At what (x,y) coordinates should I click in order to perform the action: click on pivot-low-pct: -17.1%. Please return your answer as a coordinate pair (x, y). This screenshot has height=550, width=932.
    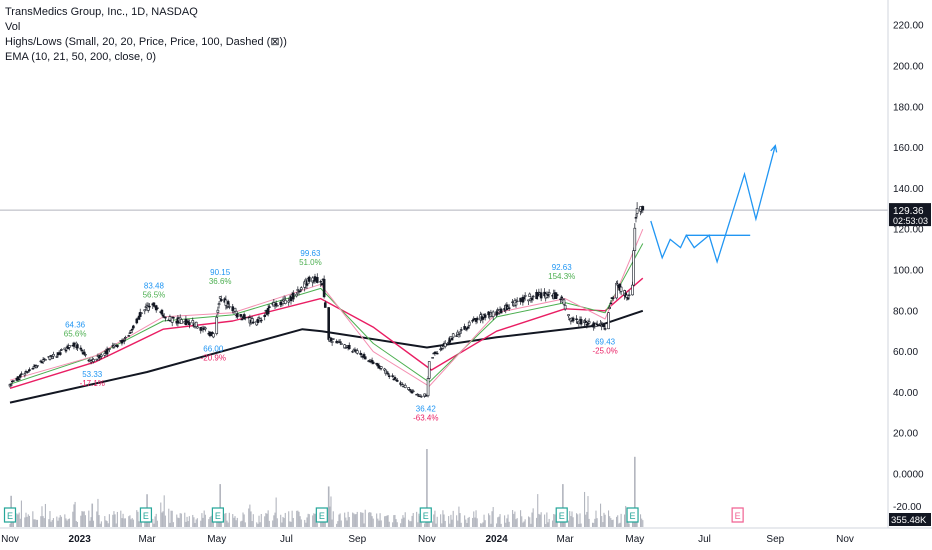
    Looking at the image, I should click on (92, 383).